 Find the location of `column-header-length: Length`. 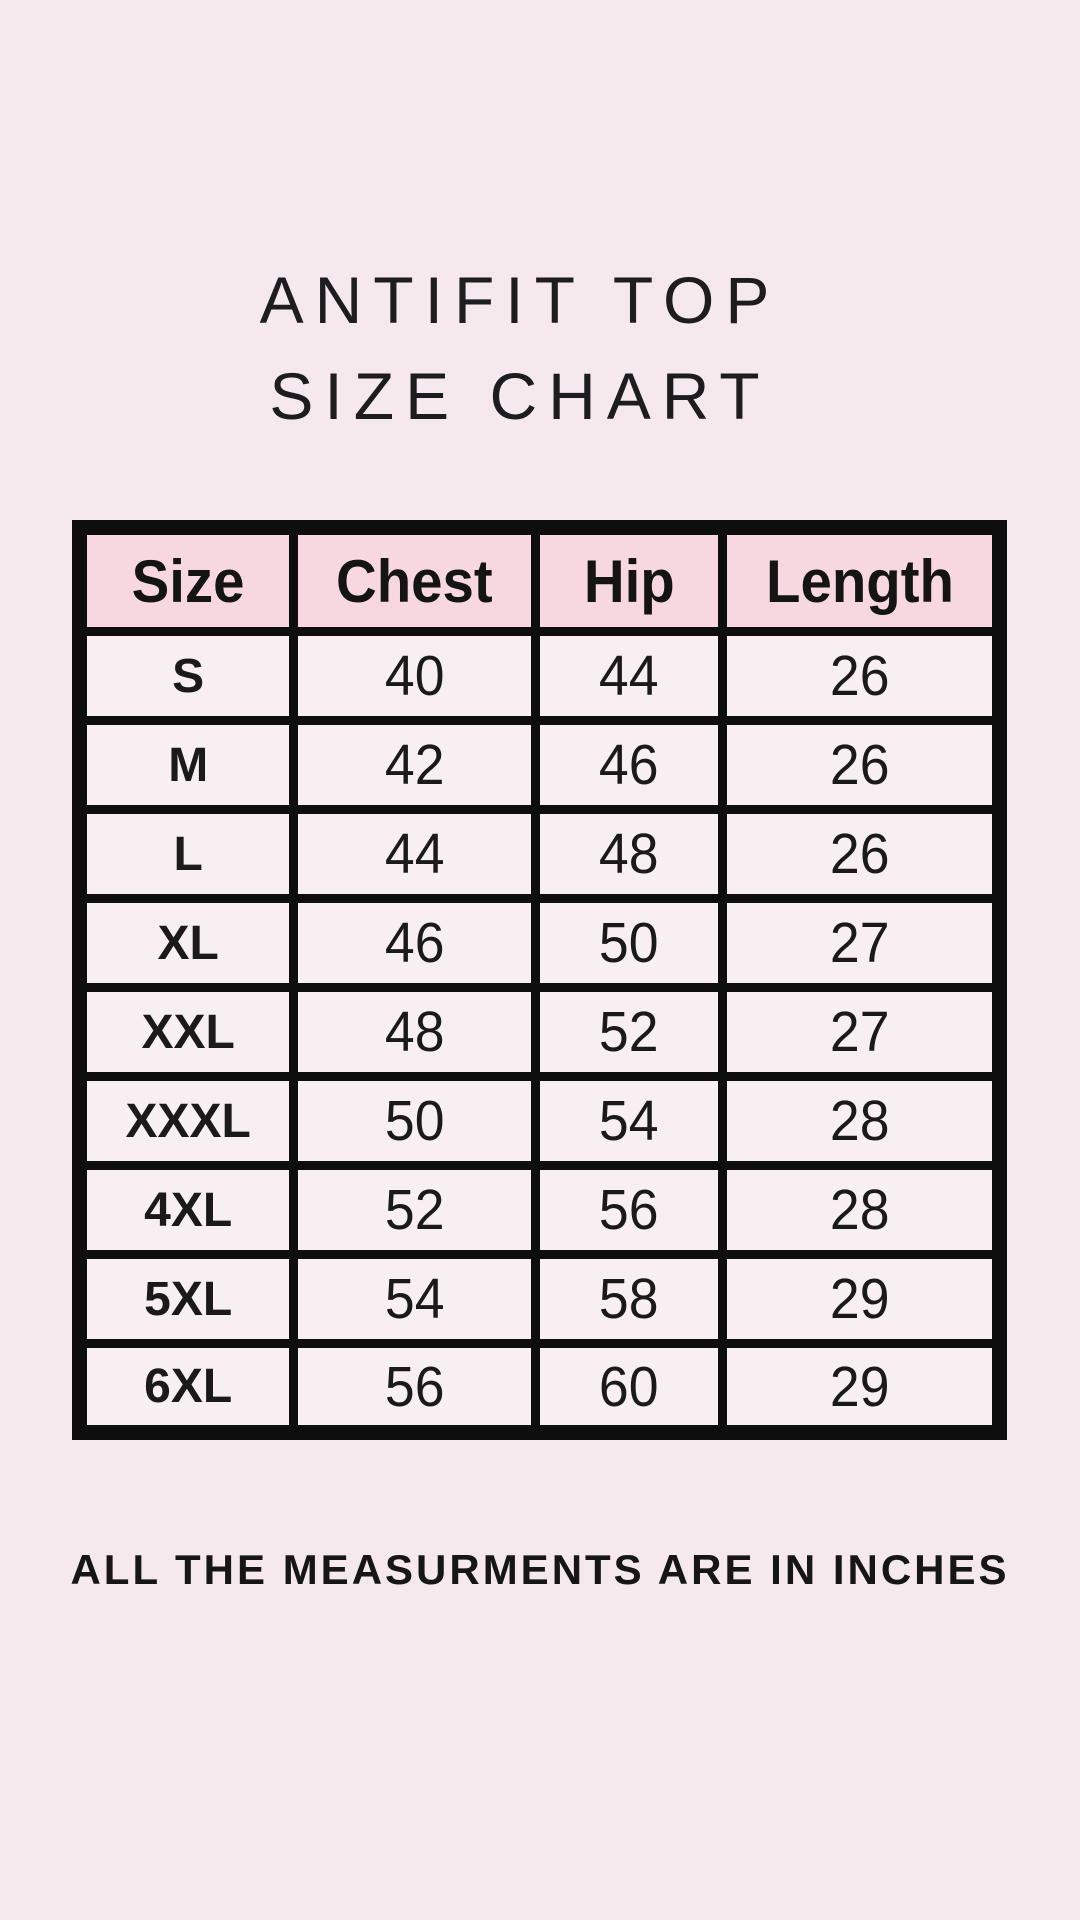

column-header-length: Length is located at coordinates (861, 579).